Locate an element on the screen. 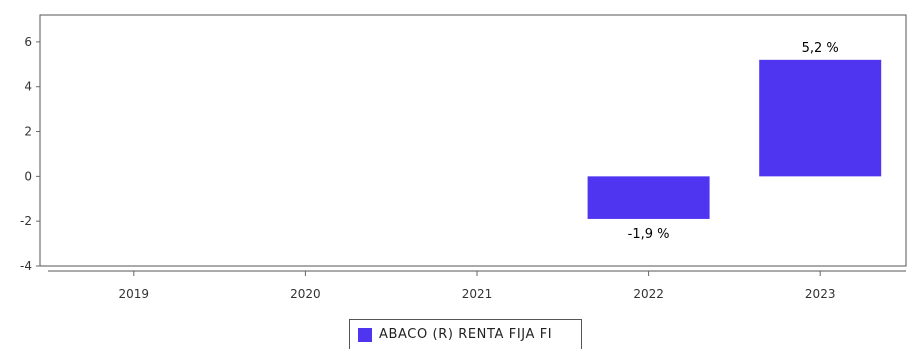 The image size is (908, 349). x-axis: 2019 2020 2021 2022 2023 is located at coordinates (477, 285).